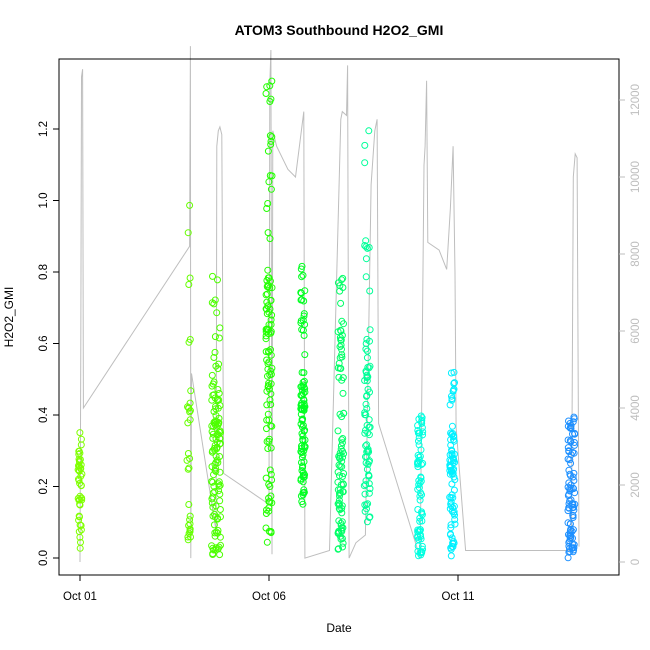 The width and height of the screenshot is (650, 650). I want to click on y-axis-label: H2O2_GMI, so click(9, 317).